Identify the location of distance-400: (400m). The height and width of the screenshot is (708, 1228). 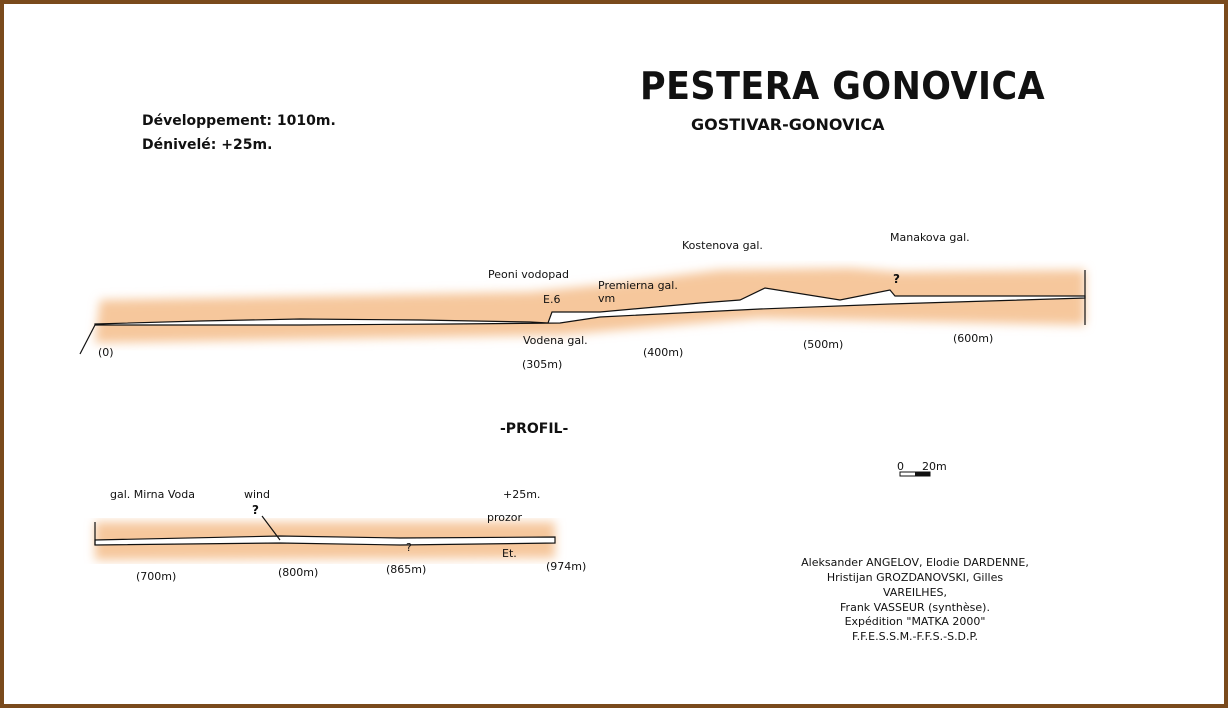
(663, 352).